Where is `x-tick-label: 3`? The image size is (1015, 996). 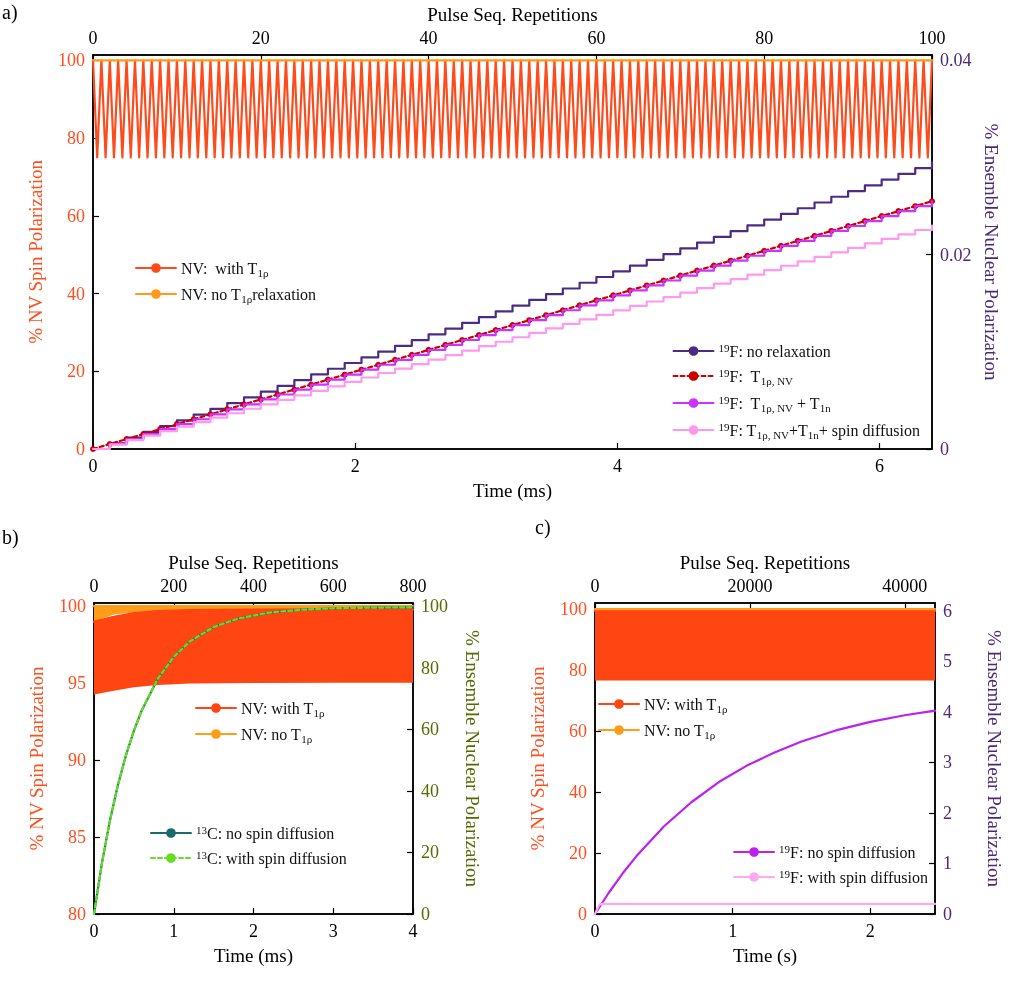 x-tick-label: 3 is located at coordinates (333, 931).